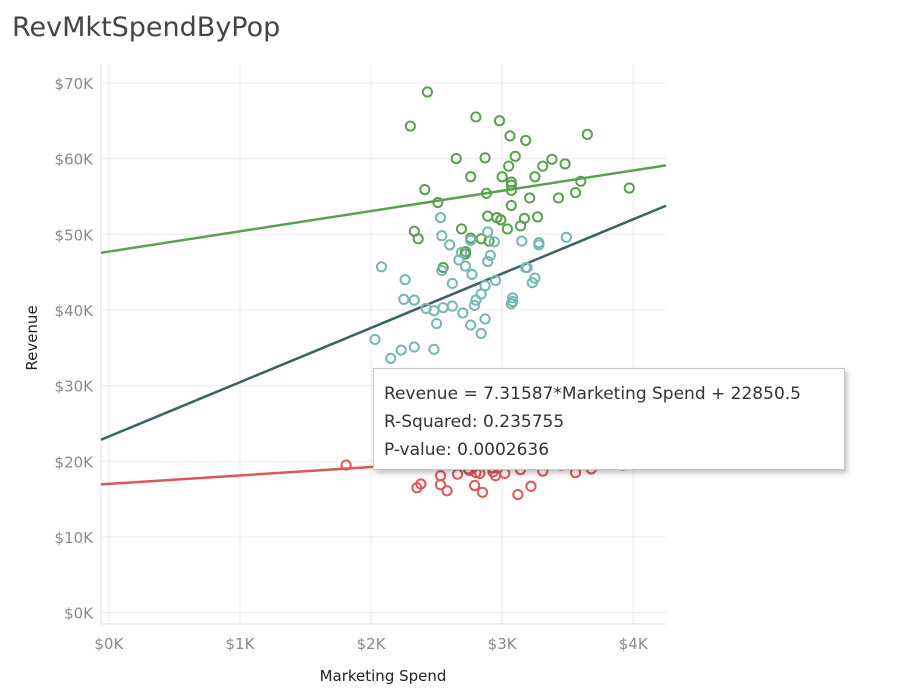  What do you see at coordinates (75, 84) in the screenshot?
I see `y-tick-label: $70K` at bounding box center [75, 84].